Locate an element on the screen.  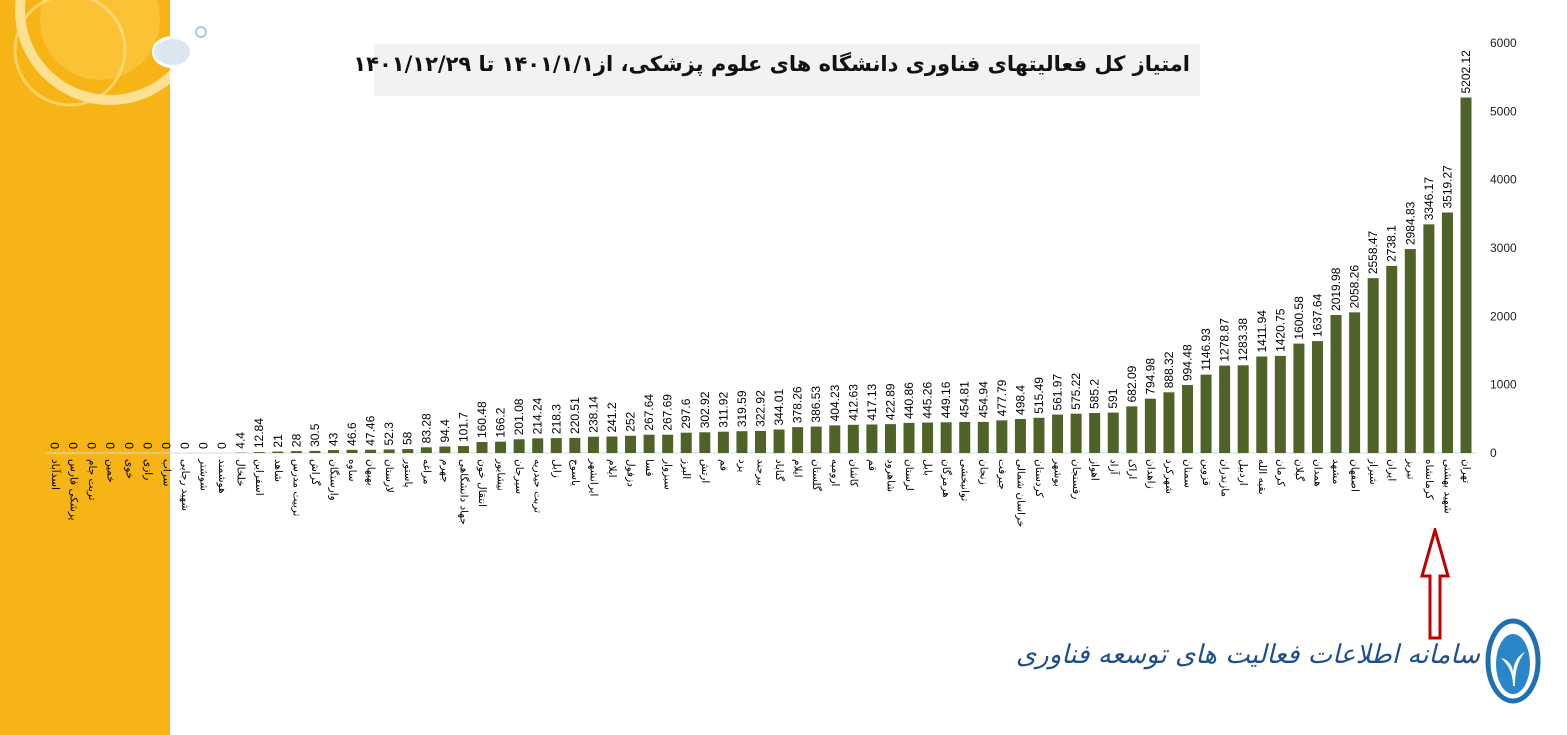
category-label: خمین is located at coordinates (111, 471).